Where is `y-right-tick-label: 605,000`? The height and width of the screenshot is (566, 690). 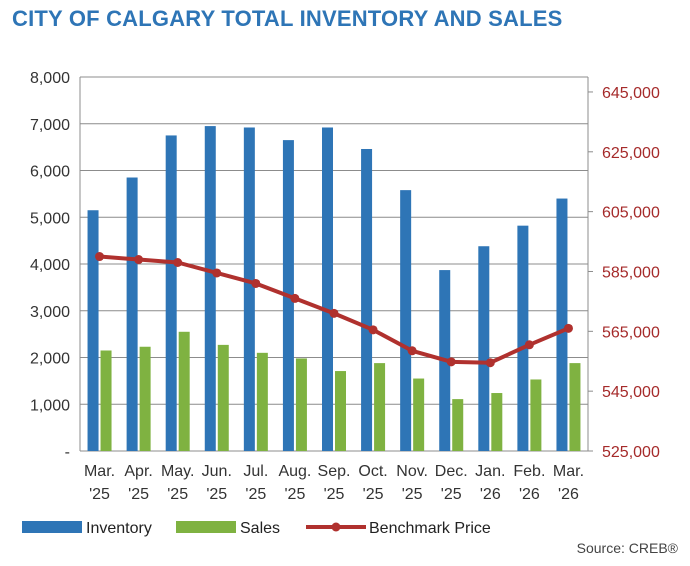
y-right-tick-label: 605,000 is located at coordinates (631, 213).